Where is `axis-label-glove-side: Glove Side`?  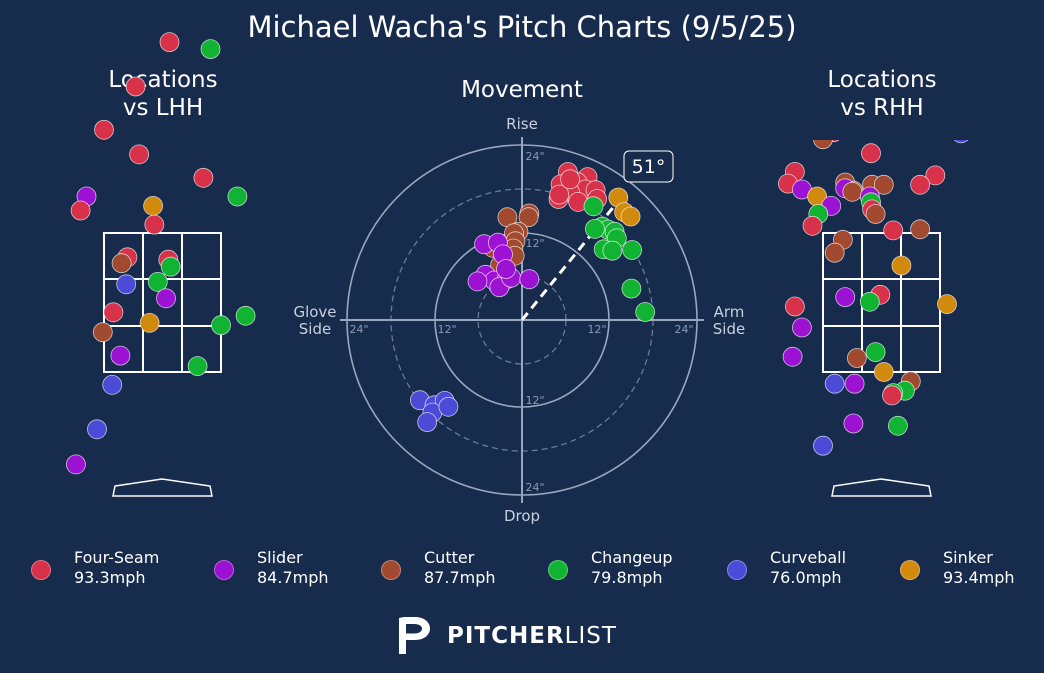 axis-label-glove-side: Glove Side is located at coordinates (314, 320).